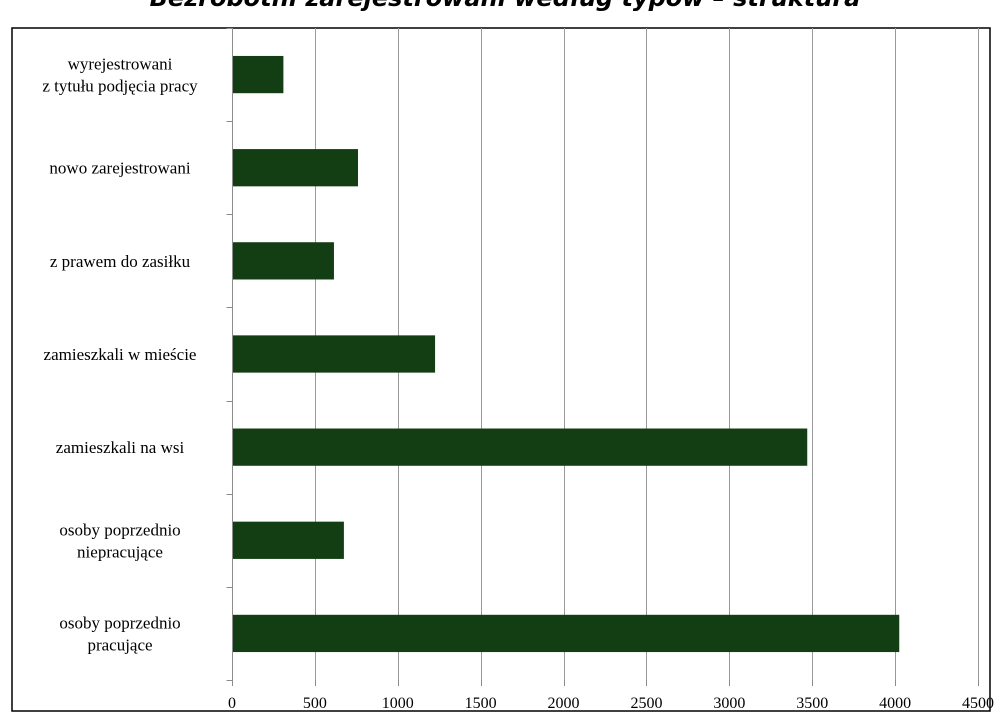 The height and width of the screenshot is (720, 1001). Describe the element at coordinates (481, 703) in the screenshot. I see `x-tick-label: 1500` at that location.